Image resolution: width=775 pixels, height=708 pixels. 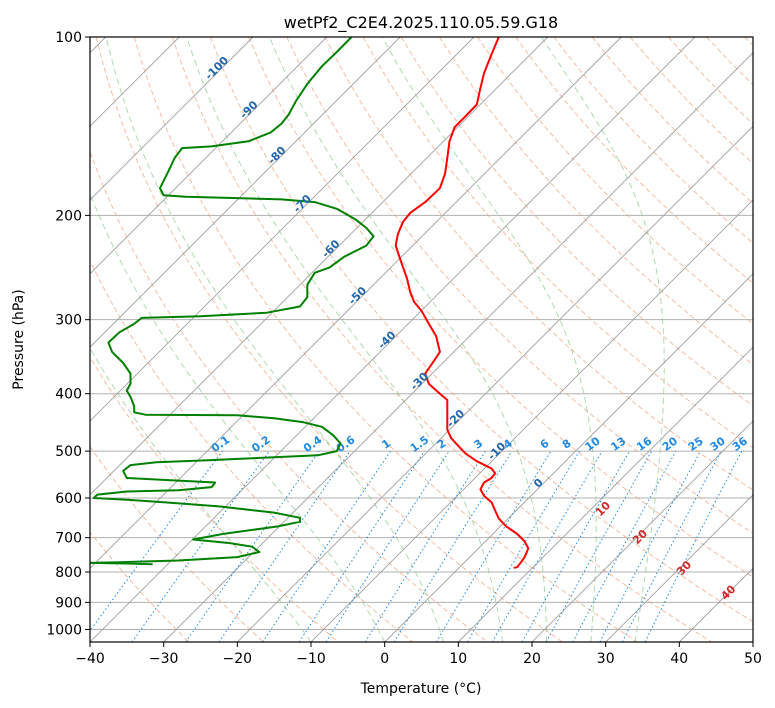 I want to click on y-tick-label: 600, so click(x=68, y=499).